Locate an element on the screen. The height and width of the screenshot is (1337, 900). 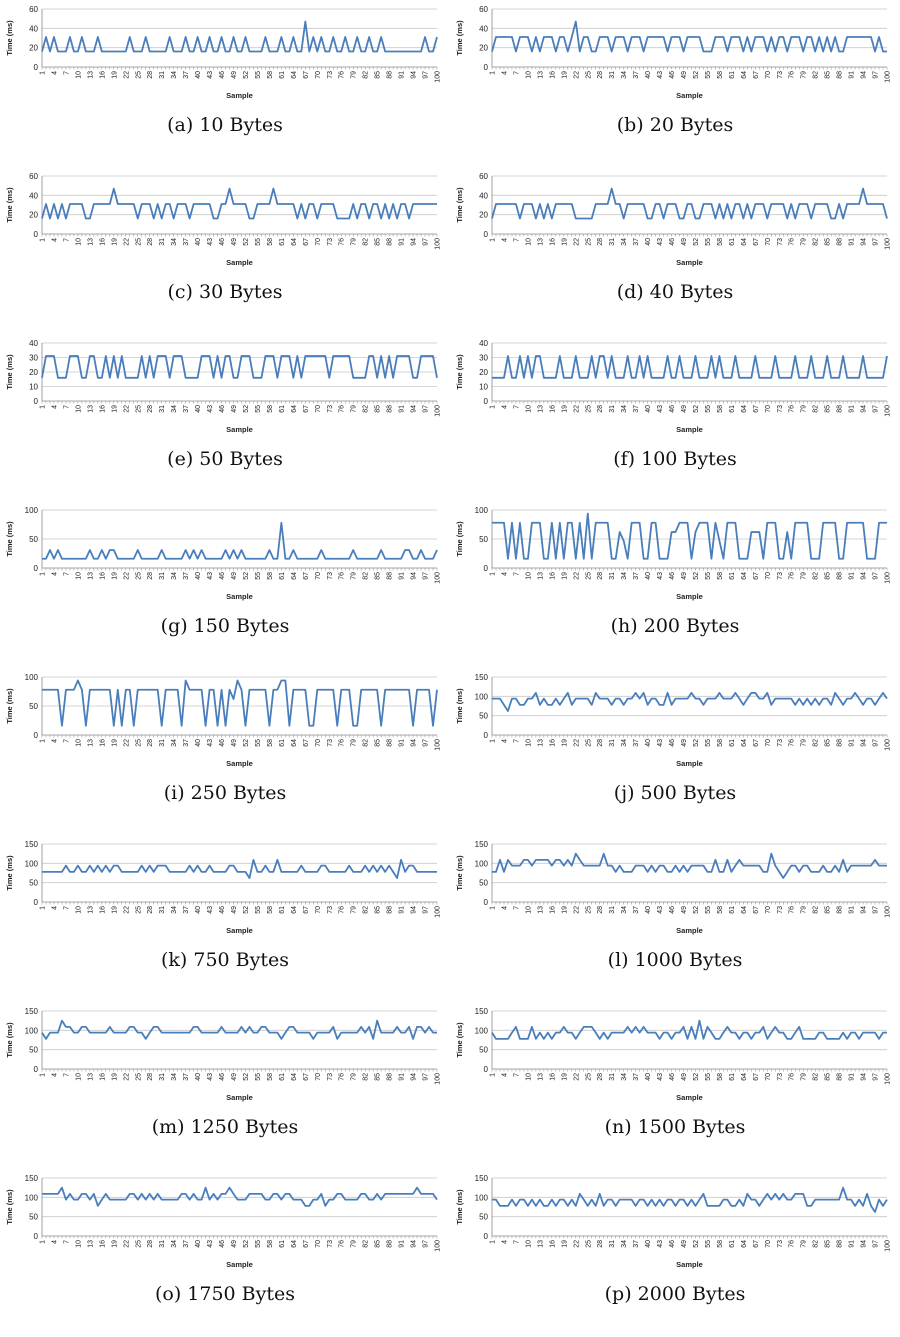
x-tick-label: 34 is located at coordinates (624, 75).